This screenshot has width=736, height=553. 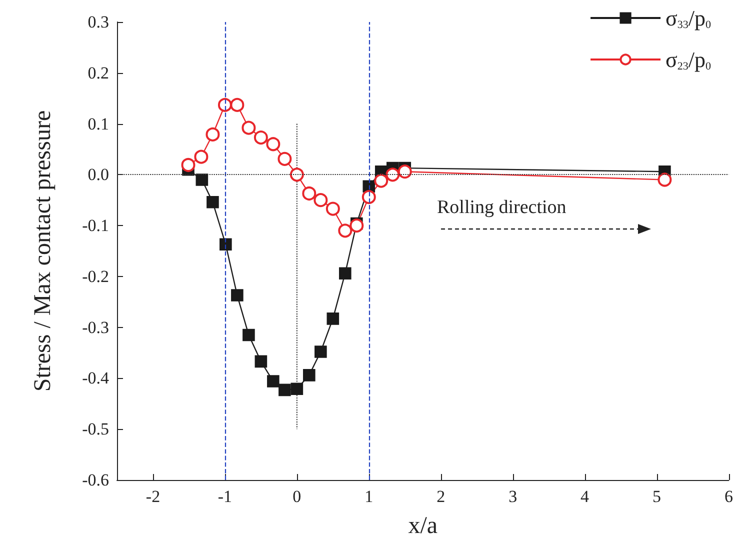 What do you see at coordinates (95, 327) in the screenshot?
I see `y-tick-label: -0.3` at bounding box center [95, 327].